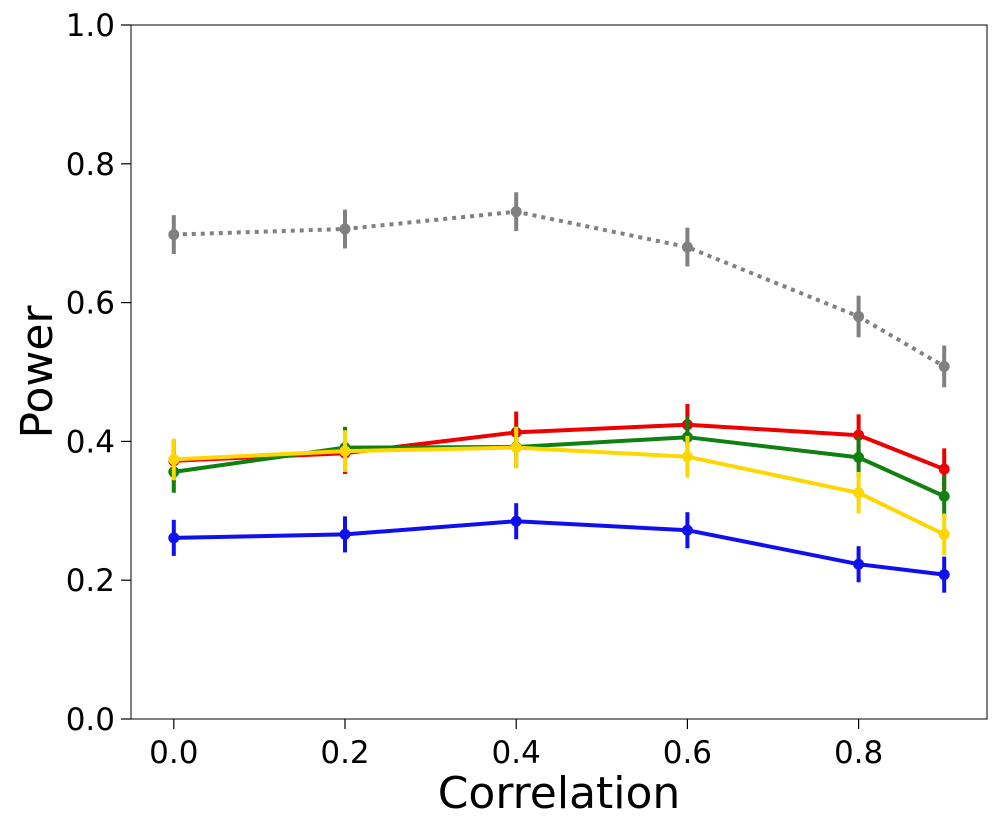 This screenshot has width=997, height=835. What do you see at coordinates (858, 753) in the screenshot?
I see `x-tick-label: 0.8` at bounding box center [858, 753].